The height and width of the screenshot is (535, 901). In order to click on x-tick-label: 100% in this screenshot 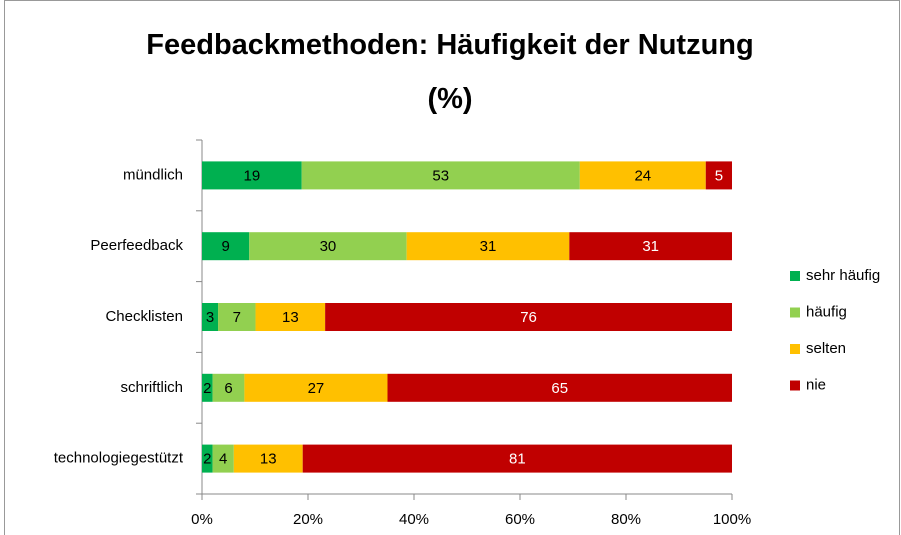, I will do `click(732, 519)`.